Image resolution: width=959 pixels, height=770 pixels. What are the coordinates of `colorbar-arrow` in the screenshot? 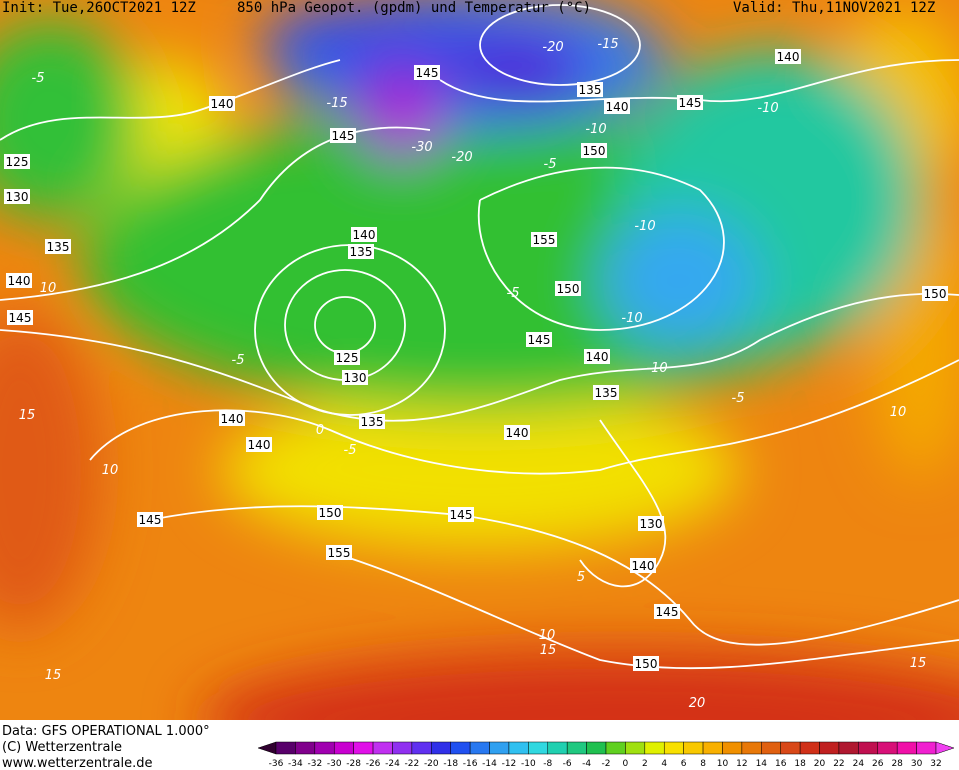 It's located at (945, 748).